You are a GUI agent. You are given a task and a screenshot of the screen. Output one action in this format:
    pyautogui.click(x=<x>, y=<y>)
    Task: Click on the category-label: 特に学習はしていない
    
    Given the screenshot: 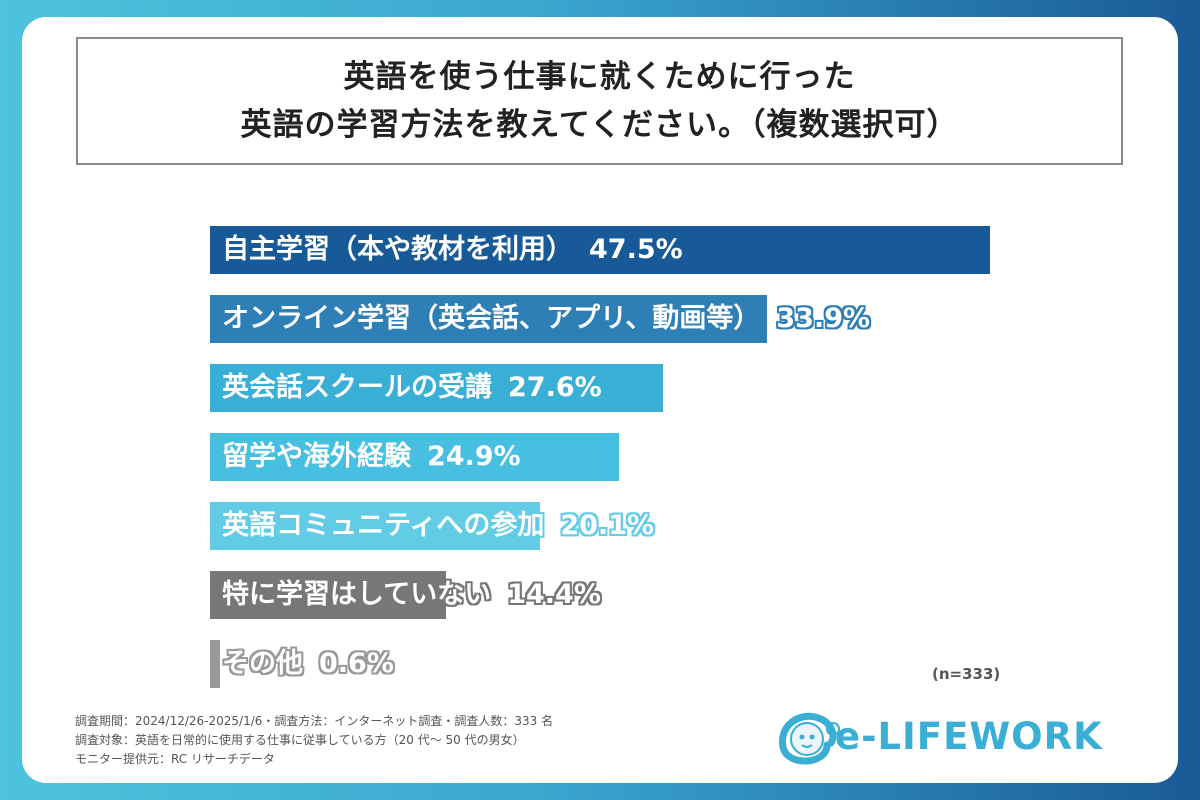 What is the action you would take?
    pyautogui.click(x=357, y=594)
    